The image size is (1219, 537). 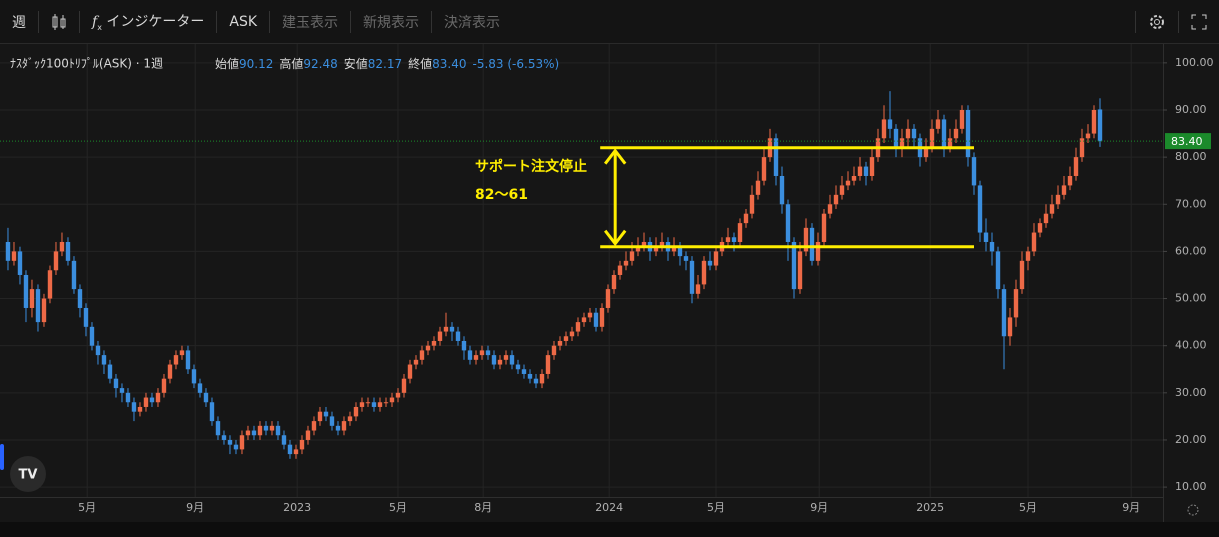 What do you see at coordinates (1194, 62) in the screenshot?
I see `y-tick-label: 100.00` at bounding box center [1194, 62].